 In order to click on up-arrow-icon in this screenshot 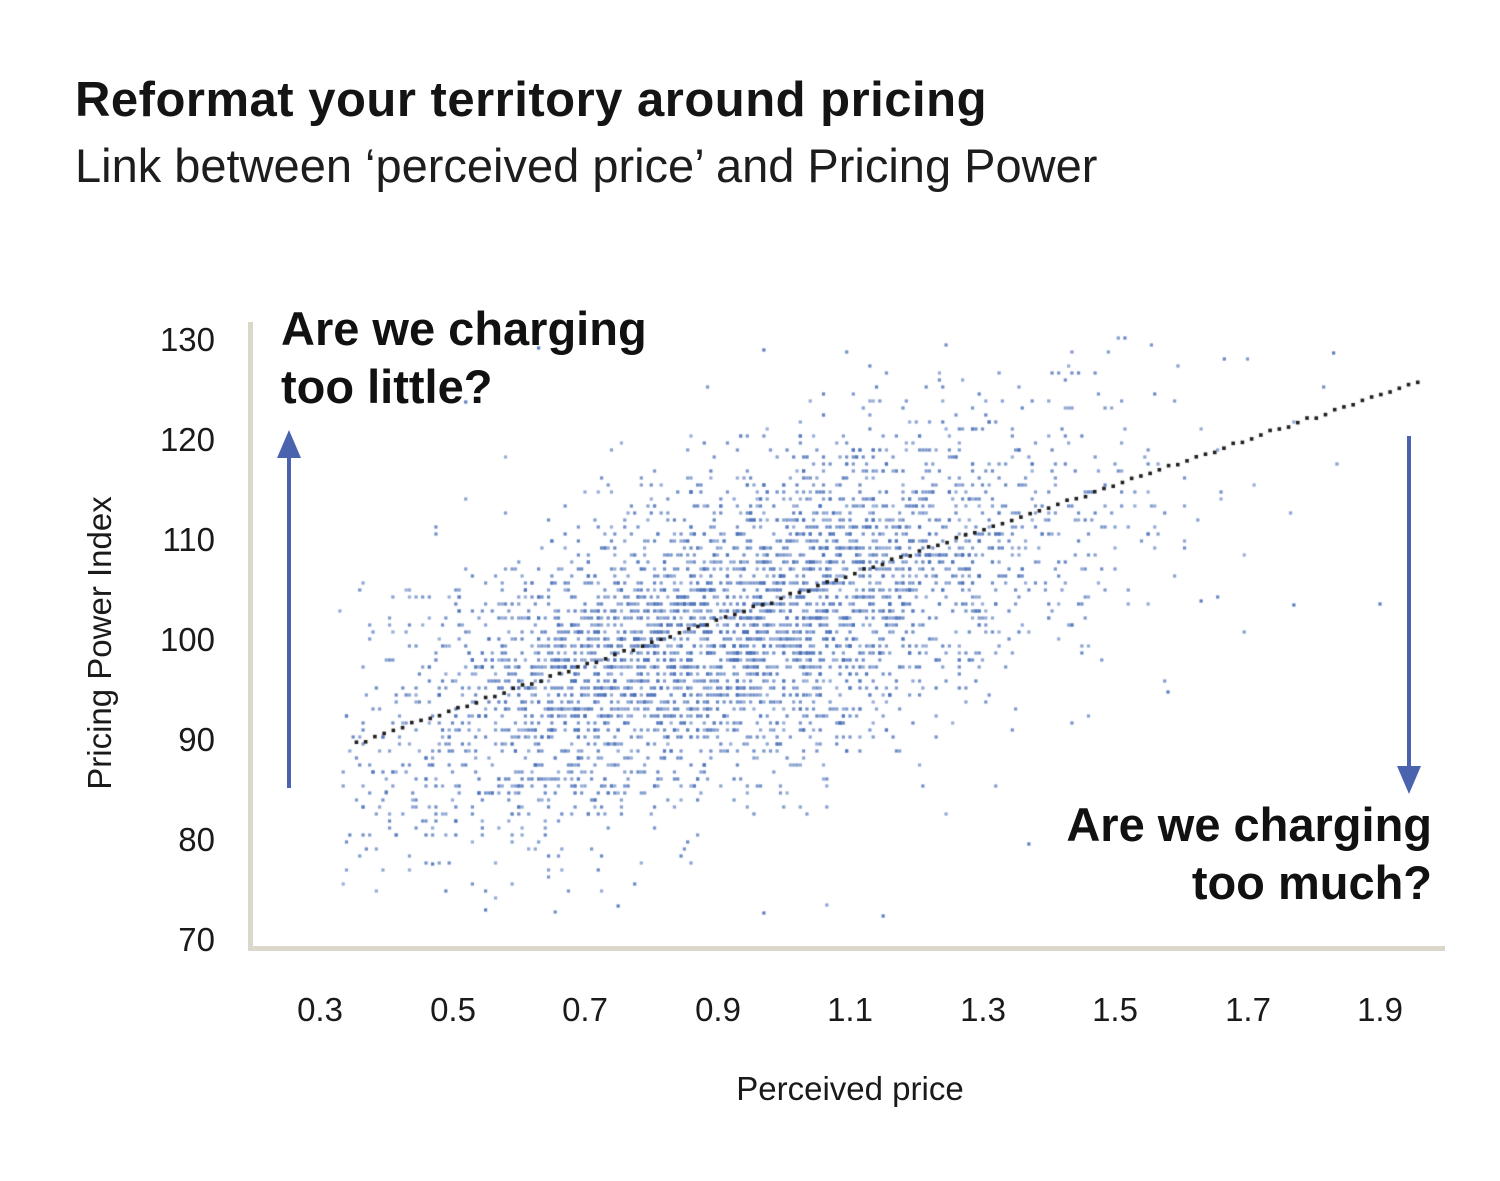, I will do `click(289, 444)`.